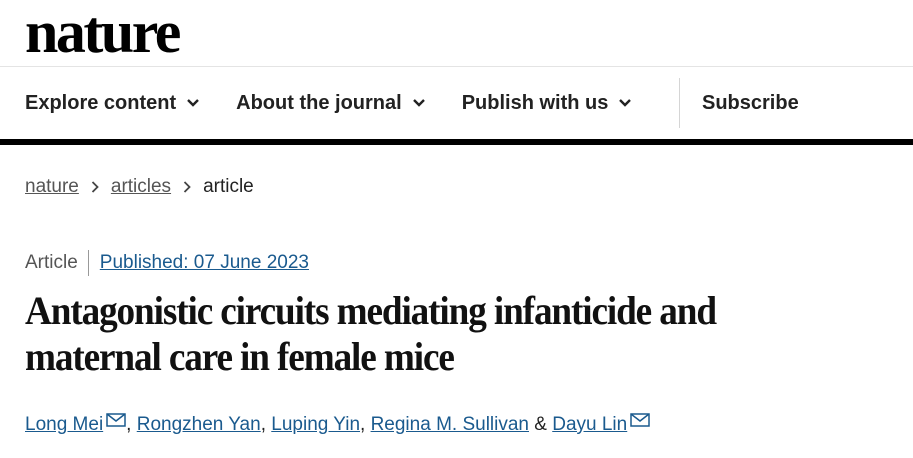 The image size is (913, 458). Describe the element at coordinates (204, 262) in the screenshot. I see `published-date: Published: 07 June 2023` at that location.